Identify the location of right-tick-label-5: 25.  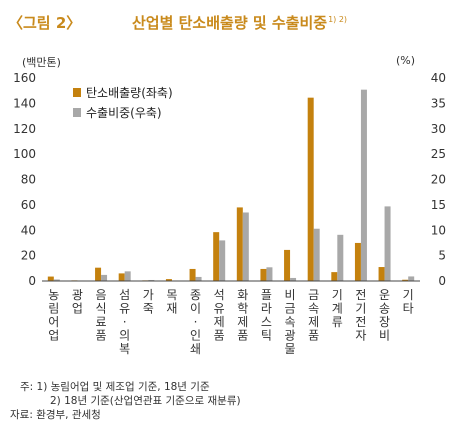
(438, 154).